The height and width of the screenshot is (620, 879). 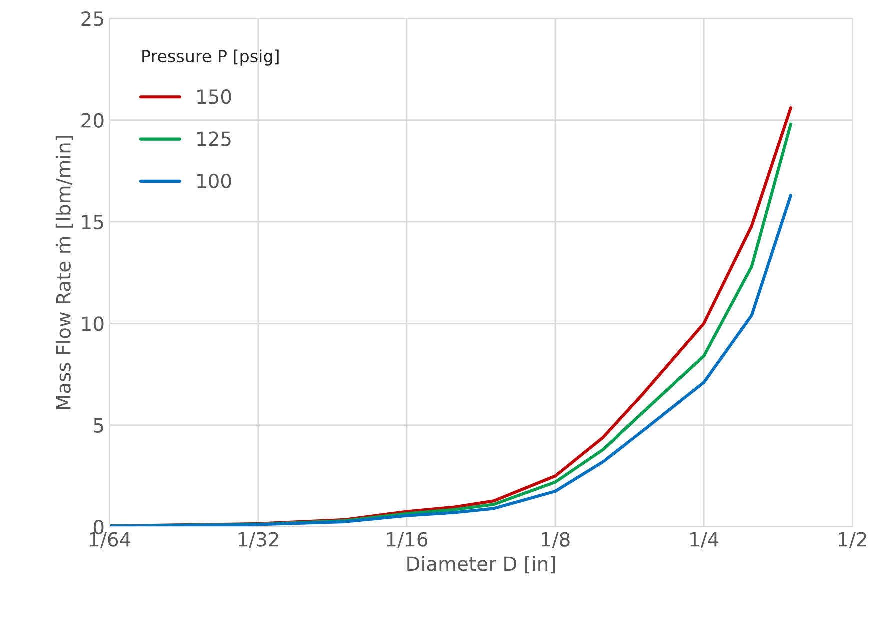 What do you see at coordinates (258, 540) in the screenshot?
I see `x-tick-label: 1/32` at bounding box center [258, 540].